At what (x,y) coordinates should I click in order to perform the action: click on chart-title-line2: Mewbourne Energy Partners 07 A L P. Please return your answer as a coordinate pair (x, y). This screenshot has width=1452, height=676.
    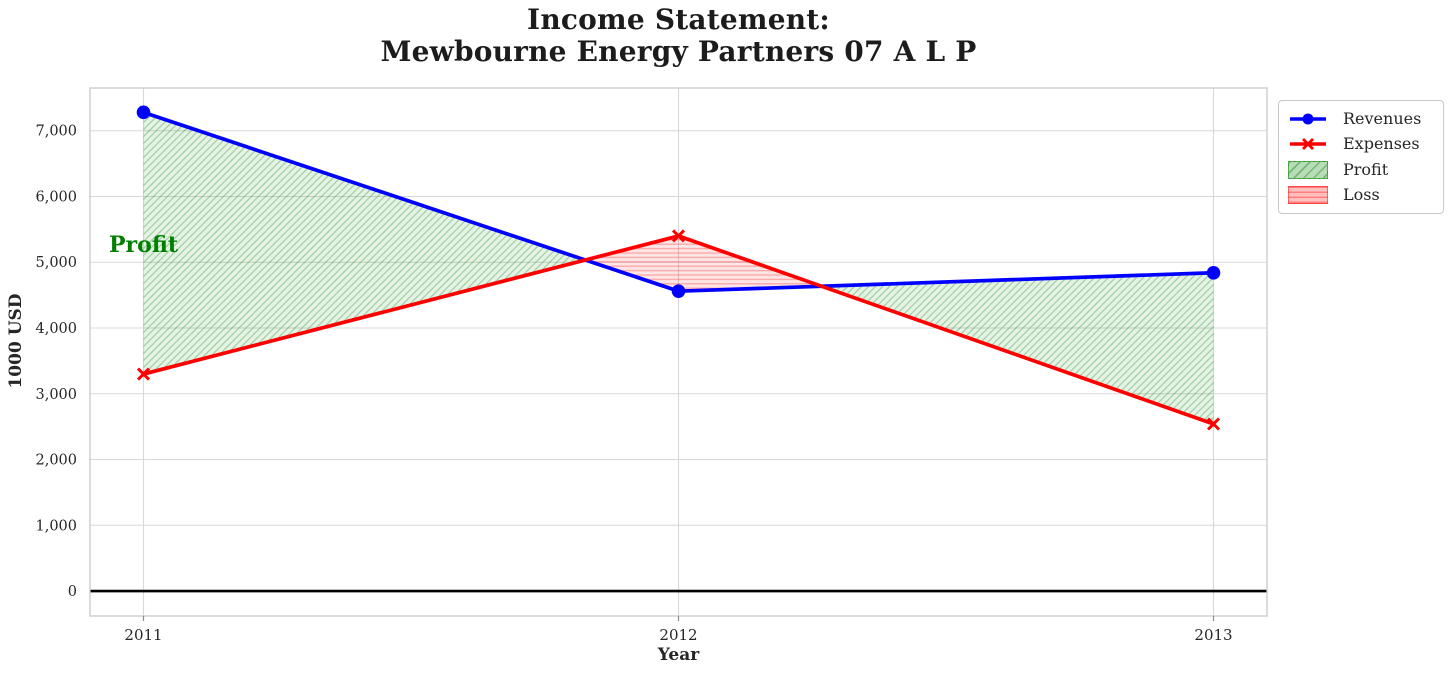
    Looking at the image, I should click on (678, 51).